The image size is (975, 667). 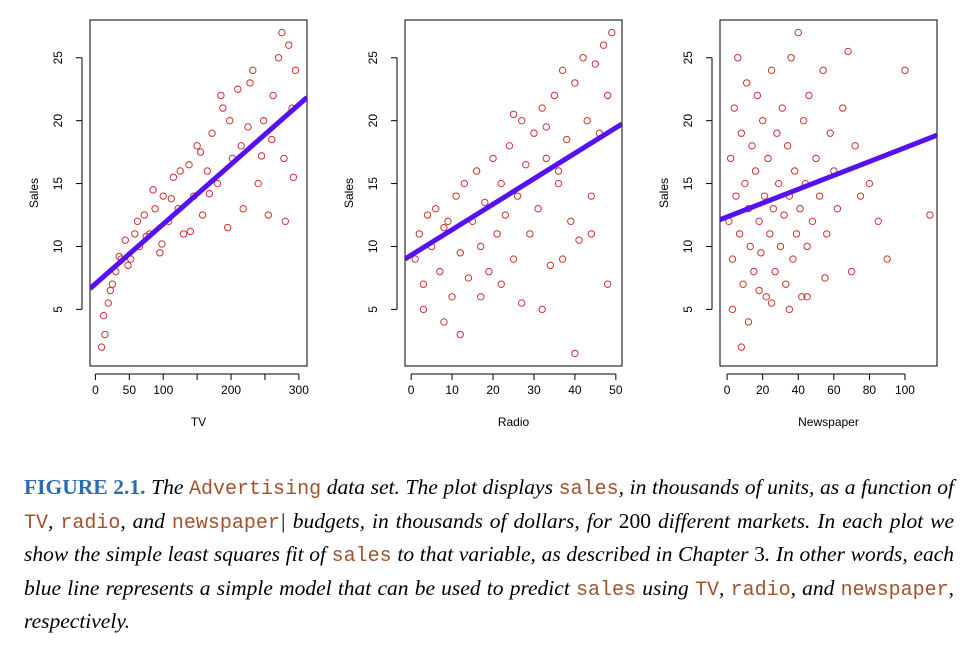 I want to click on y-tick-label: 25, so click(x=373, y=58).